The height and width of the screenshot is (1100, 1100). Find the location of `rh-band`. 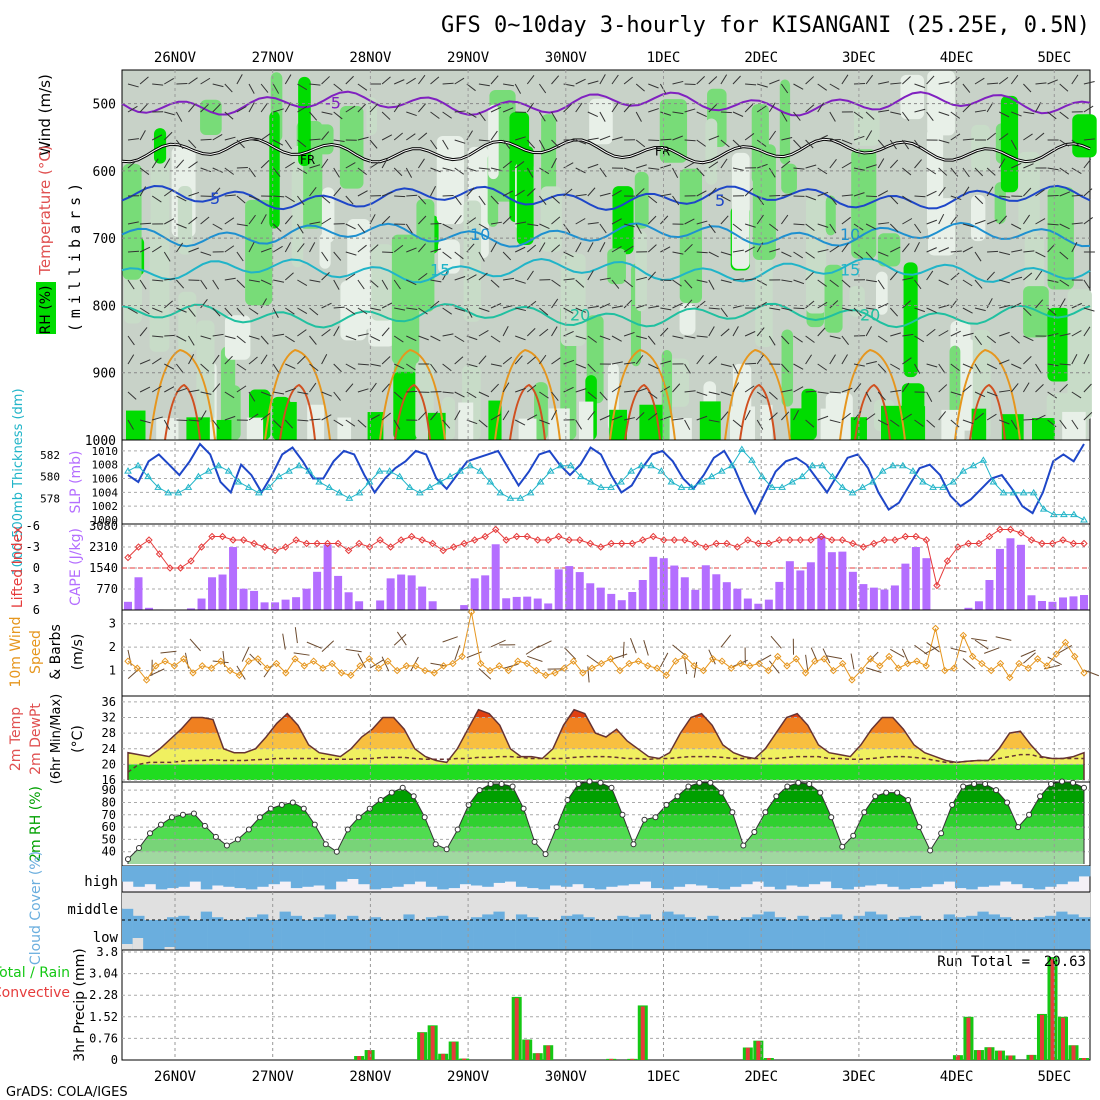

rh-band is located at coordinates (606, 857).